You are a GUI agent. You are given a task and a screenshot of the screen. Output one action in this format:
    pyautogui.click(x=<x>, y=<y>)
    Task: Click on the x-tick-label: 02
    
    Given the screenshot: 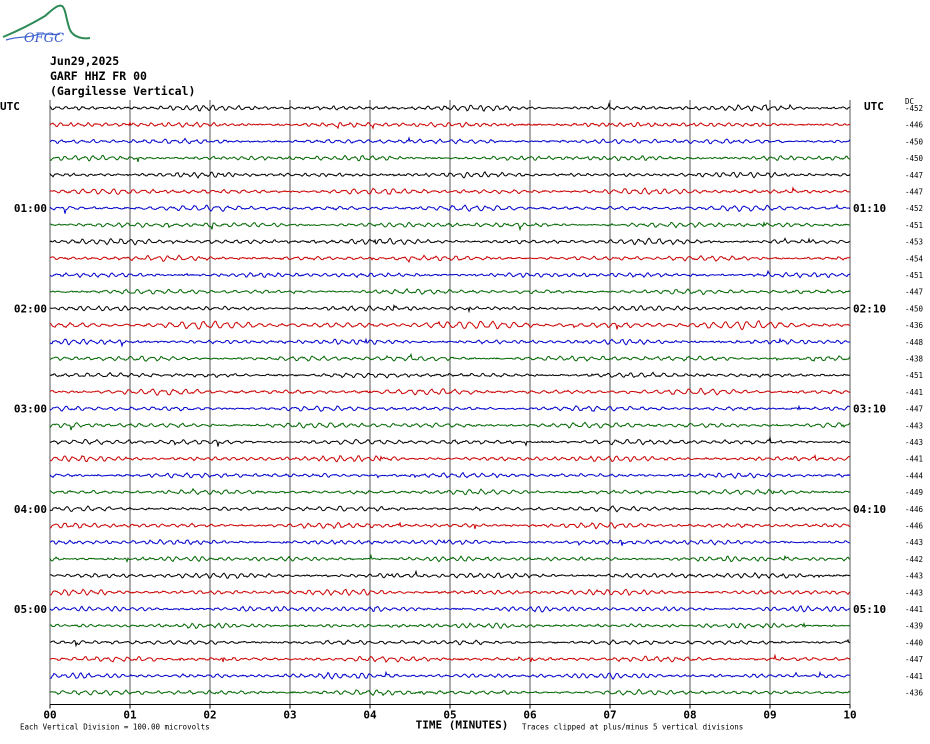 What is the action you would take?
    pyautogui.click(x=209, y=715)
    